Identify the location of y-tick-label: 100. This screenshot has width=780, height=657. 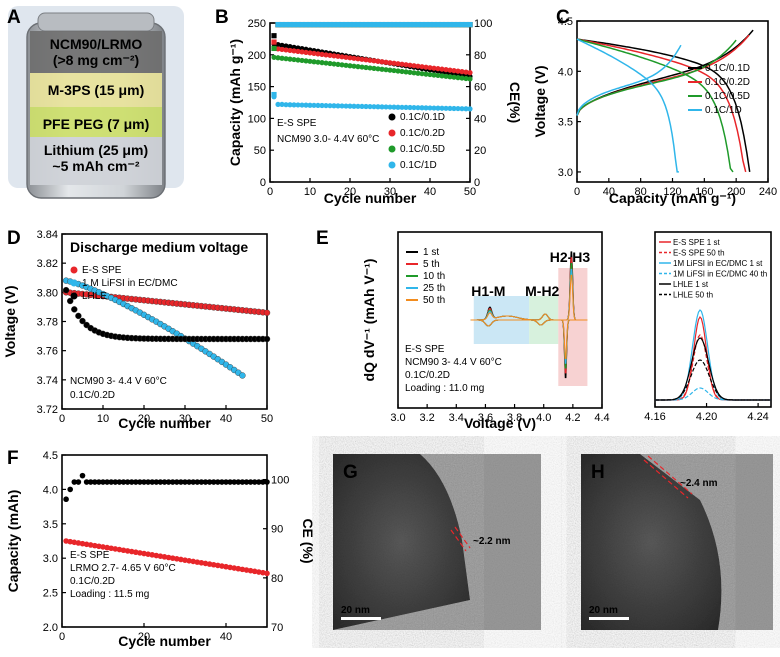
(257, 119).